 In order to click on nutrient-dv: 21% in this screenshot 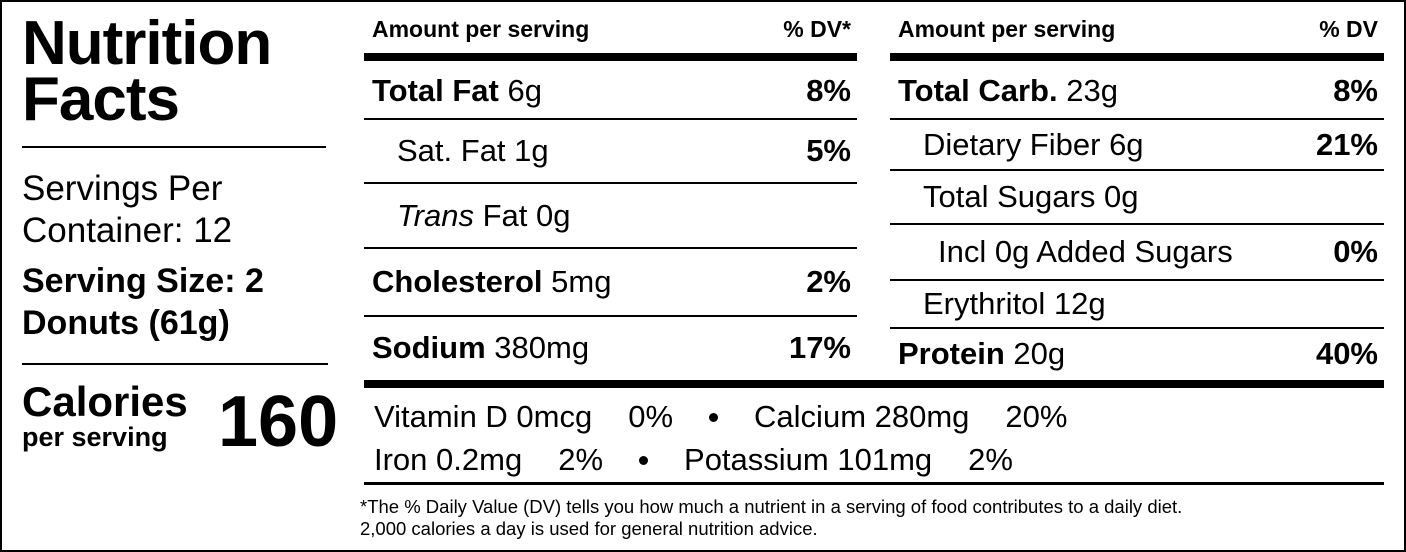, I will do `click(1346, 144)`.